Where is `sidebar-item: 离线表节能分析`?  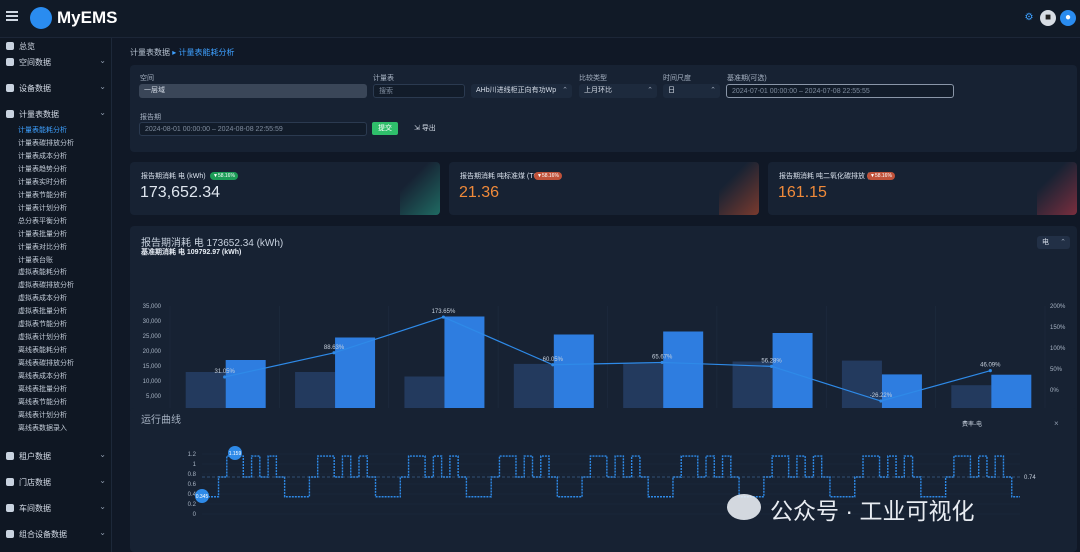
sidebar-item: 离线表节能分析 is located at coordinates (42, 402).